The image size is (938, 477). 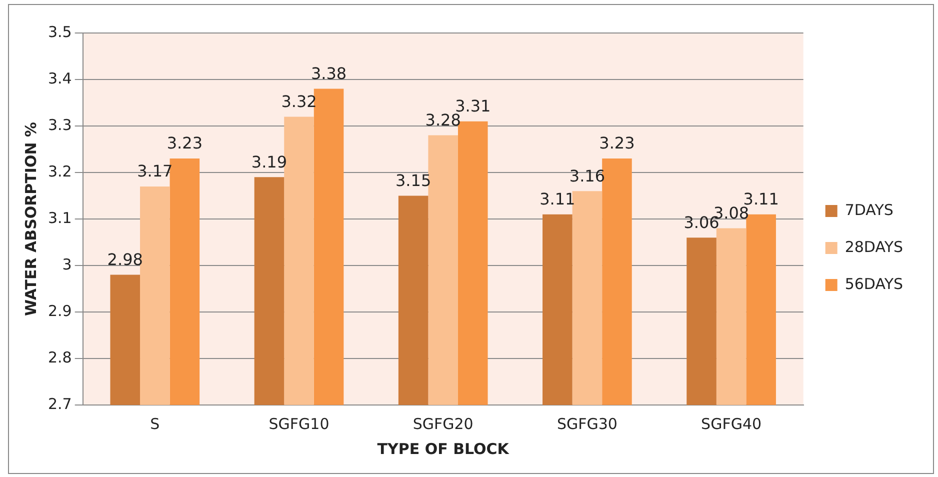 What do you see at coordinates (443, 449) in the screenshot?
I see `x-axis-title: TYPE OF BLOCK` at bounding box center [443, 449].